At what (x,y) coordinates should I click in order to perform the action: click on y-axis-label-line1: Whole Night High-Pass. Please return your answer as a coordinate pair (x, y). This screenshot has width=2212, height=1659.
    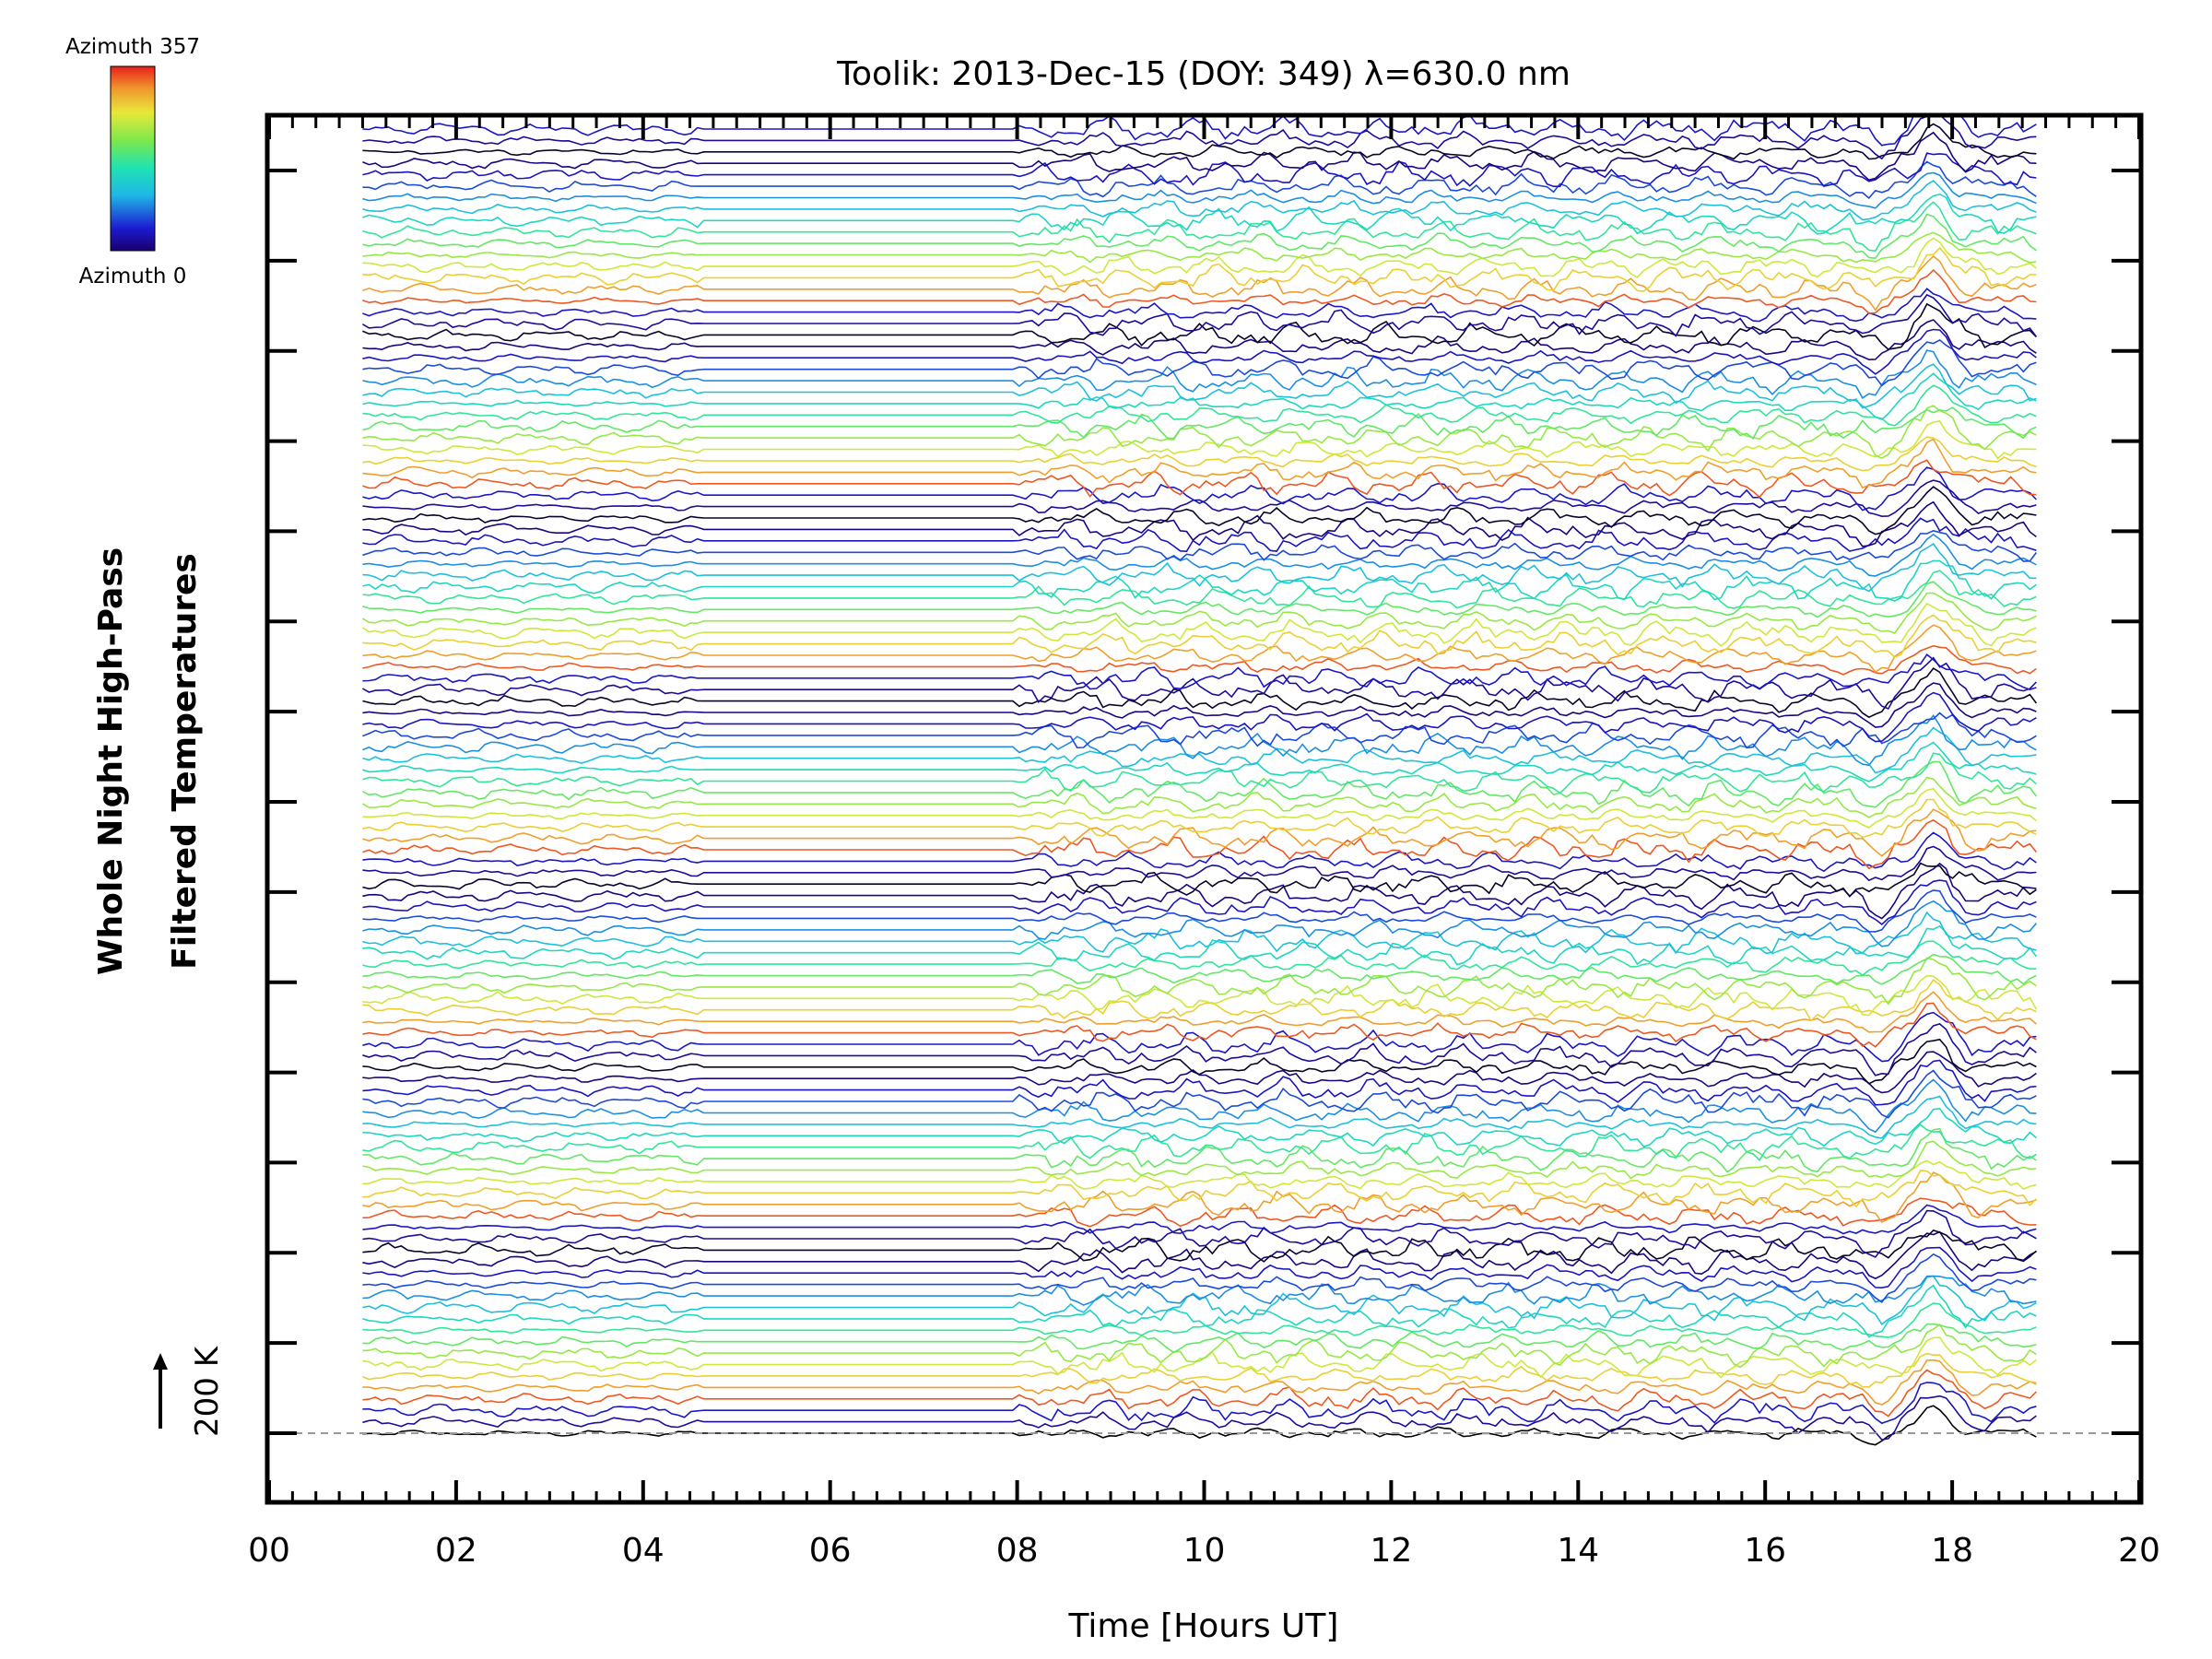
    Looking at the image, I should click on (111, 761).